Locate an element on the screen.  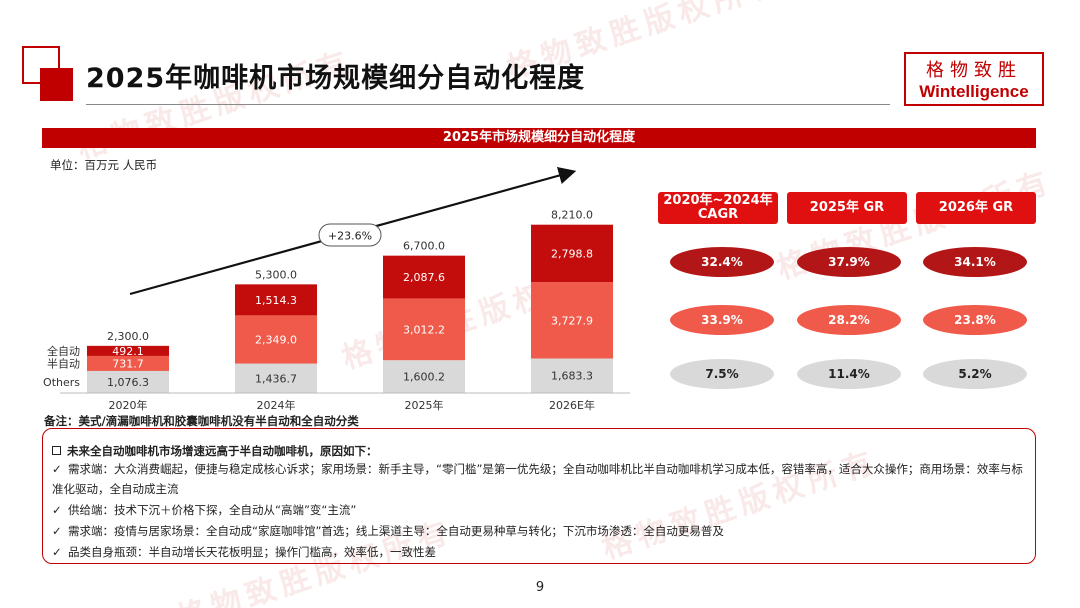
reason-item-text: 品类自身瓶颈：半自动增长天花板明显；操作门槛高，效率低，一致性差 is located at coordinates (252, 552).